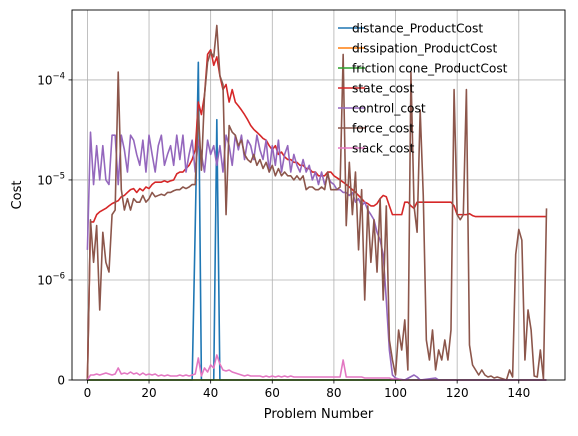  I want to click on x-tick-label: 120, so click(457, 393).